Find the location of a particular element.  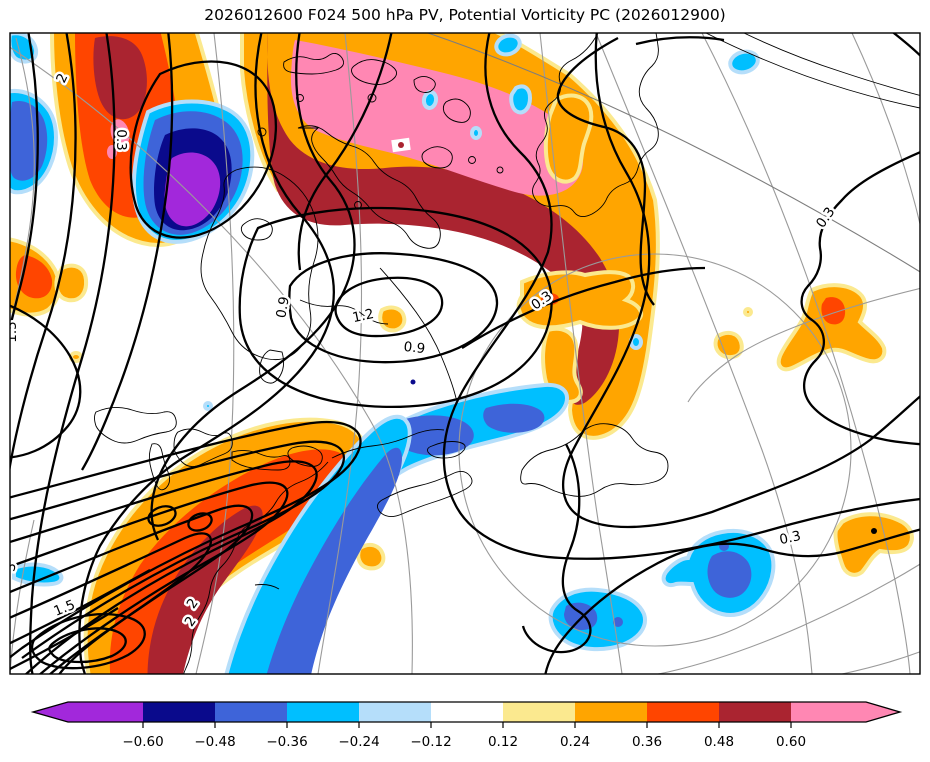

pv-positive-fill is located at coordinates (831, 327).